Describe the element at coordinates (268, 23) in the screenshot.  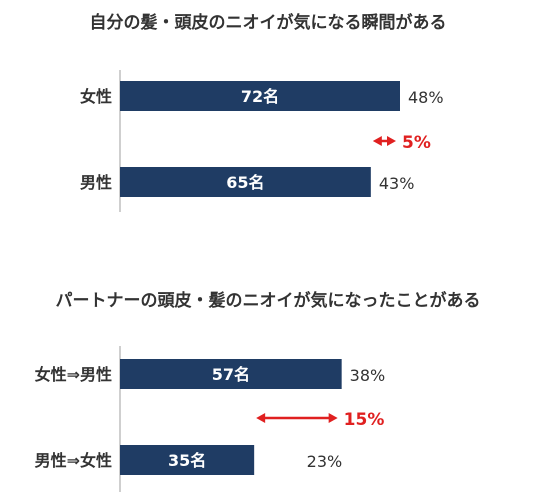
I see `chart-1-title: 自分の髪・頭皮のニオイが気になる瞬間がある` at that location.